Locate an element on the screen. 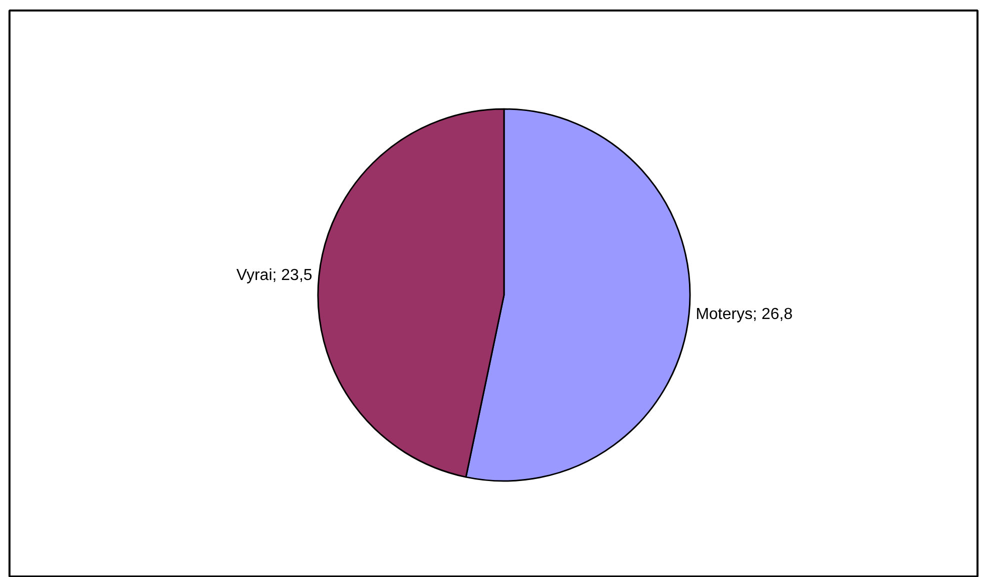 Image resolution: width=987 pixels, height=577 pixels. slice-label: Moterys; 26,8 is located at coordinates (744, 315).